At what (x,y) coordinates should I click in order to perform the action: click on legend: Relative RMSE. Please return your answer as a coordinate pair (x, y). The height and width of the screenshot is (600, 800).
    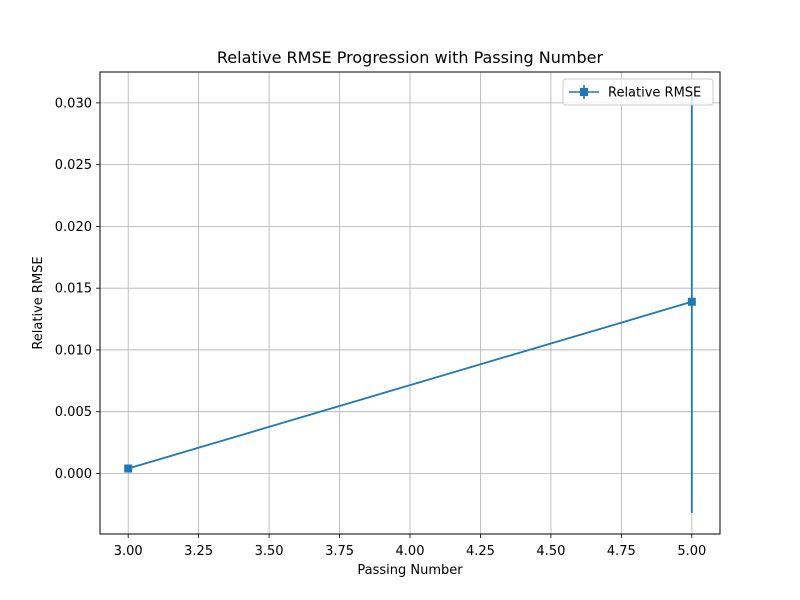
    Looking at the image, I should click on (638, 92).